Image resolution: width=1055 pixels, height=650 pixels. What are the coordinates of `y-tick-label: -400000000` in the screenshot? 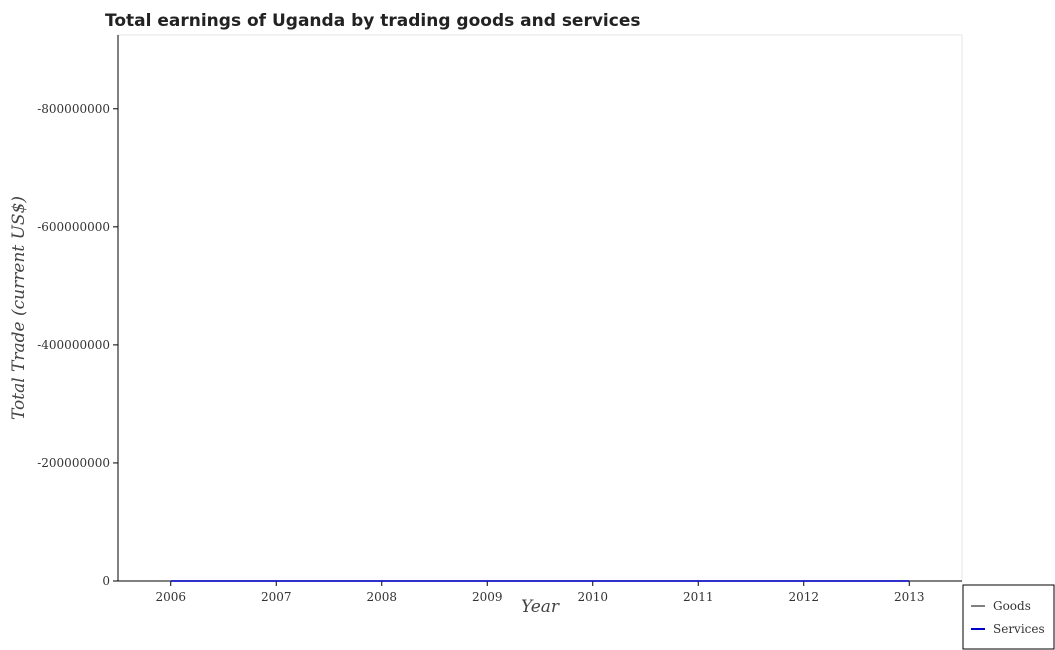 It's located at (73, 345).